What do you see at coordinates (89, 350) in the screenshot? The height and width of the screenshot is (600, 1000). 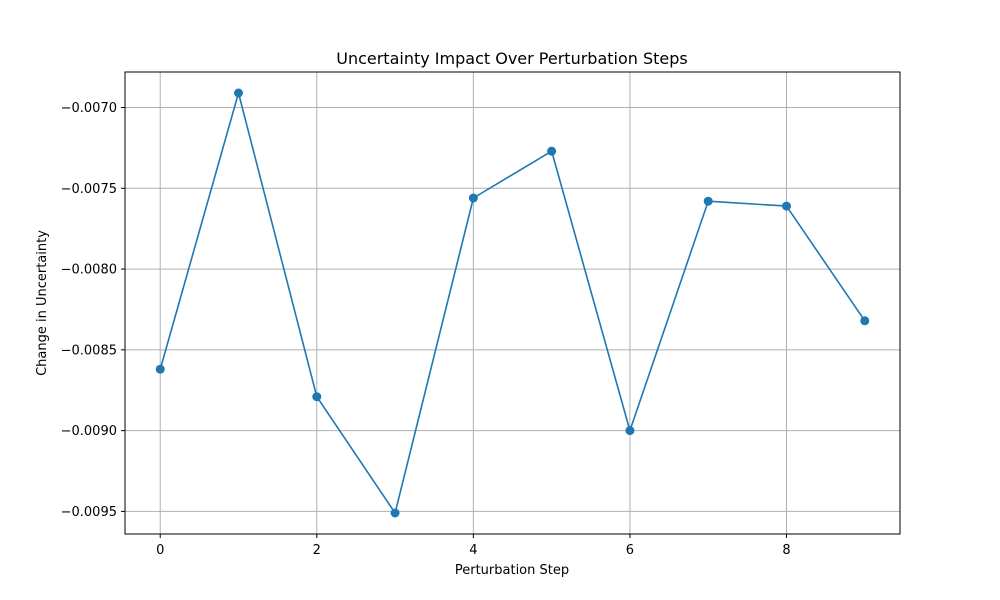 I see `y-tick-label: −0.0085` at bounding box center [89, 350].